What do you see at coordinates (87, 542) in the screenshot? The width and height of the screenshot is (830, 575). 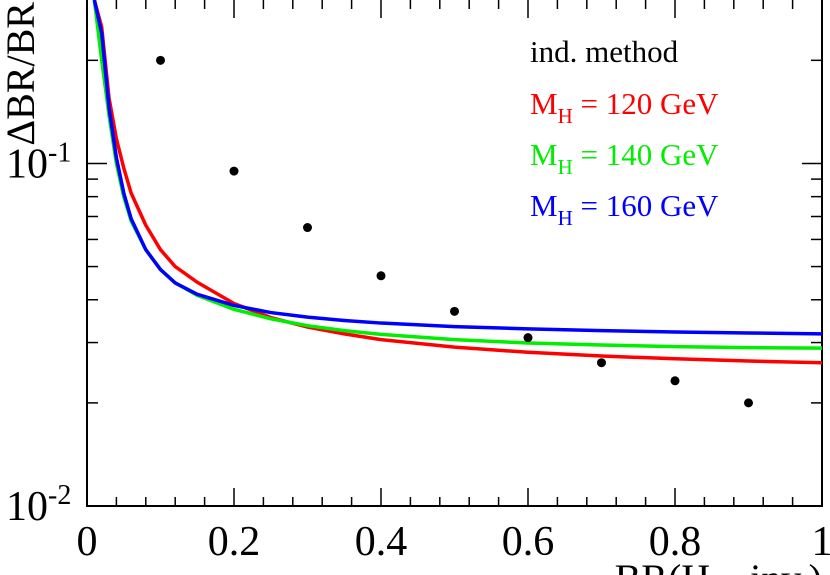 I see `x-tick-label: 0` at bounding box center [87, 542].